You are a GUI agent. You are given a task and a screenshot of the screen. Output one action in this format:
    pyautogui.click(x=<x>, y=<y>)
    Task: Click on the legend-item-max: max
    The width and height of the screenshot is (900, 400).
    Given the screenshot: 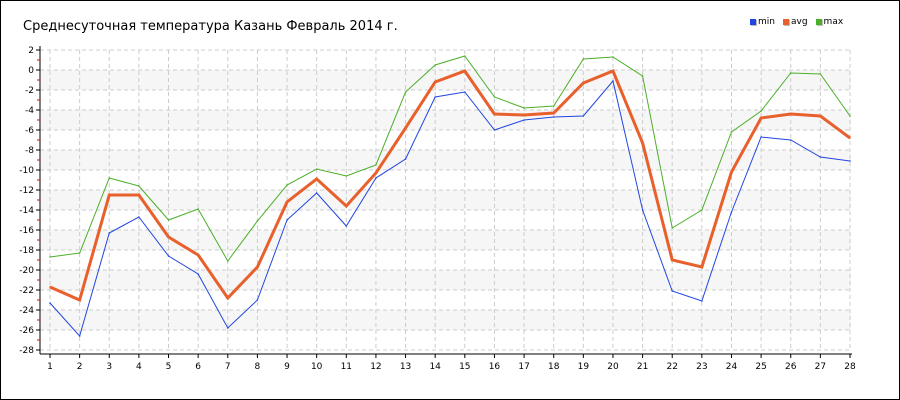 What is the action you would take?
    pyautogui.click(x=829, y=22)
    